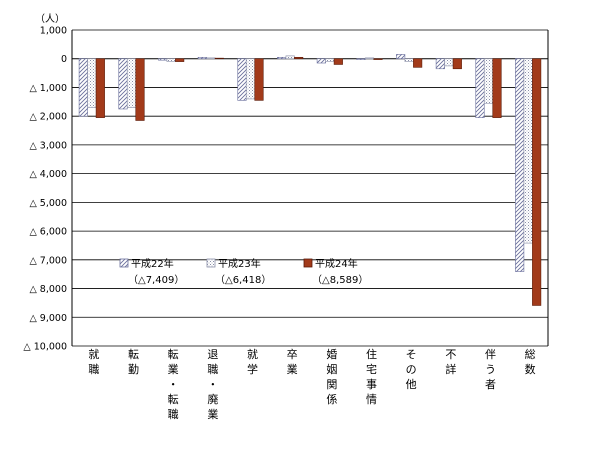 This screenshot has height=454, width=600. Describe the element at coordinates (371, 376) in the screenshot. I see `x-category-label: 住宅事情` at that location.